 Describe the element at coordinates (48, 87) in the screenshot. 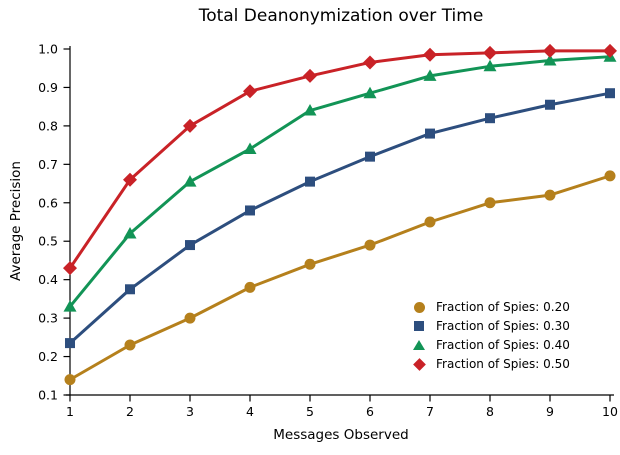

I see `y-tick-label: 0.9` at that location.